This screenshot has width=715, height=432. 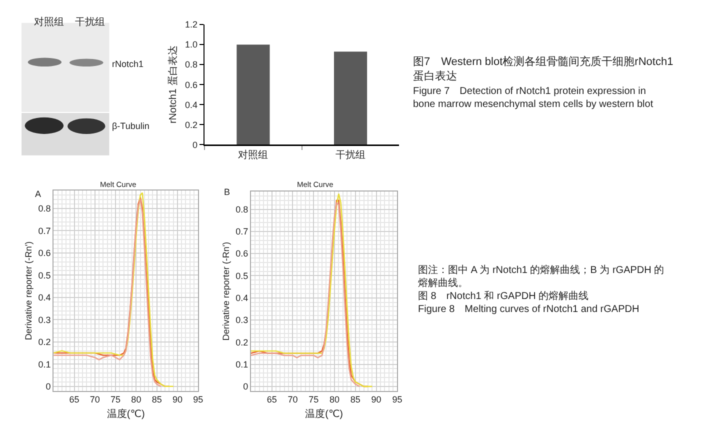 What do you see at coordinates (541, 276) in the screenshot?
I see `text: 图注：图中 A 为 rNotch1 的熔解曲线；B 为 rGAPDH 的熔解曲线。` at bounding box center [541, 276].